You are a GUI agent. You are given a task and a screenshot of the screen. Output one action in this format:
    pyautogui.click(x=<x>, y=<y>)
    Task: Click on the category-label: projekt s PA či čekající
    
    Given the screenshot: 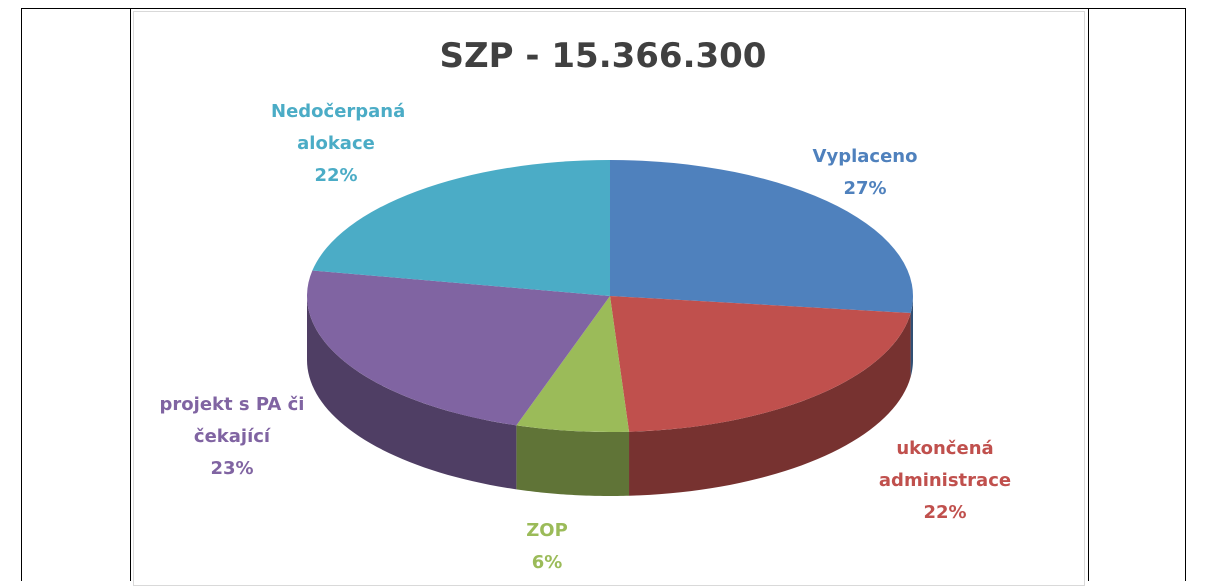 What is the action you would take?
    pyautogui.click(x=232, y=420)
    